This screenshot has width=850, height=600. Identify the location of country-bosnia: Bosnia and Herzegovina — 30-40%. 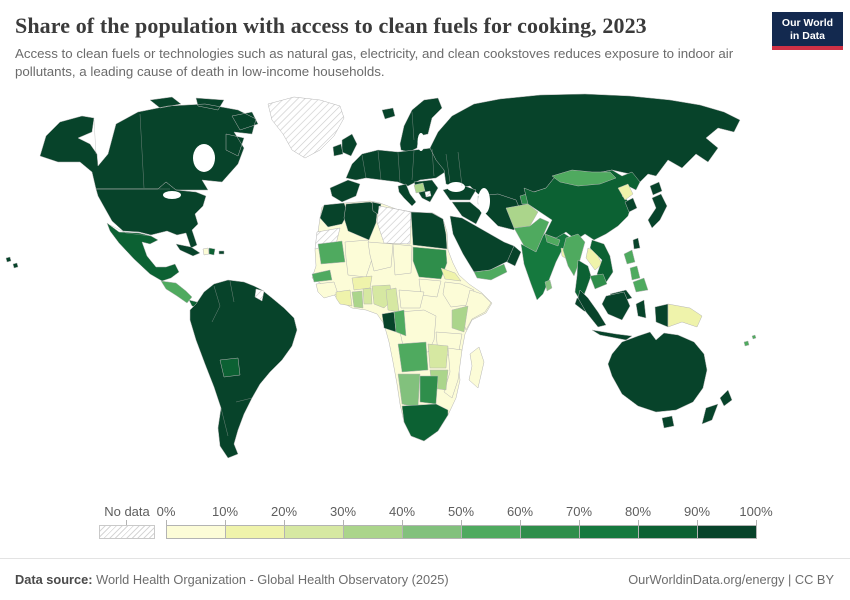
(419, 187).